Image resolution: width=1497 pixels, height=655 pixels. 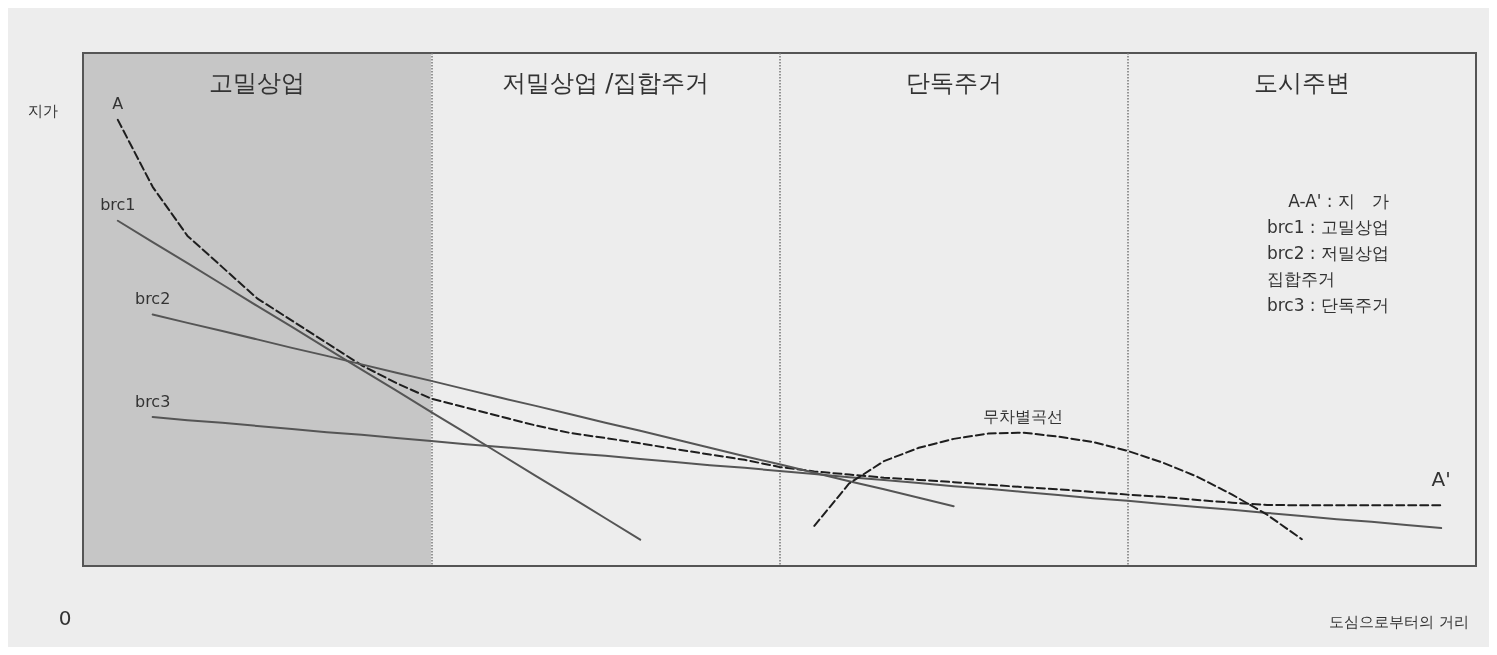 What do you see at coordinates (43, 110) in the screenshot?
I see `y-axis-title: 지가` at bounding box center [43, 110].